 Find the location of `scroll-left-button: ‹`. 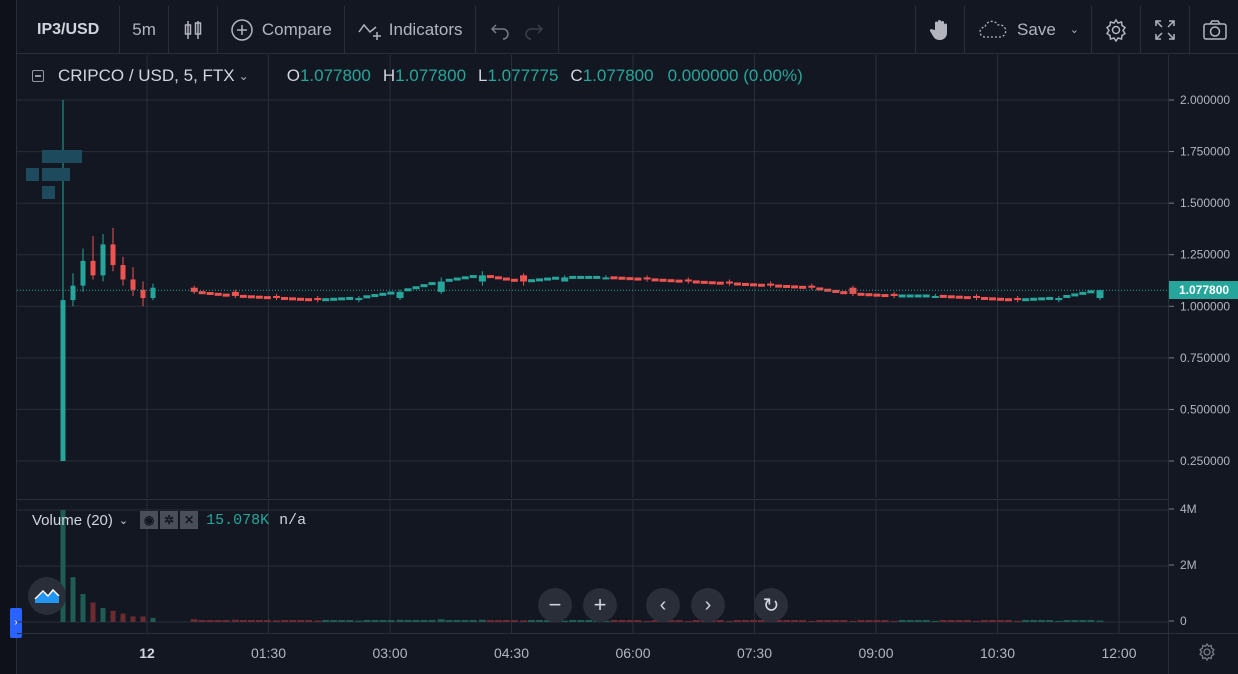

scroll-left-button: ‹ is located at coordinates (663, 605).